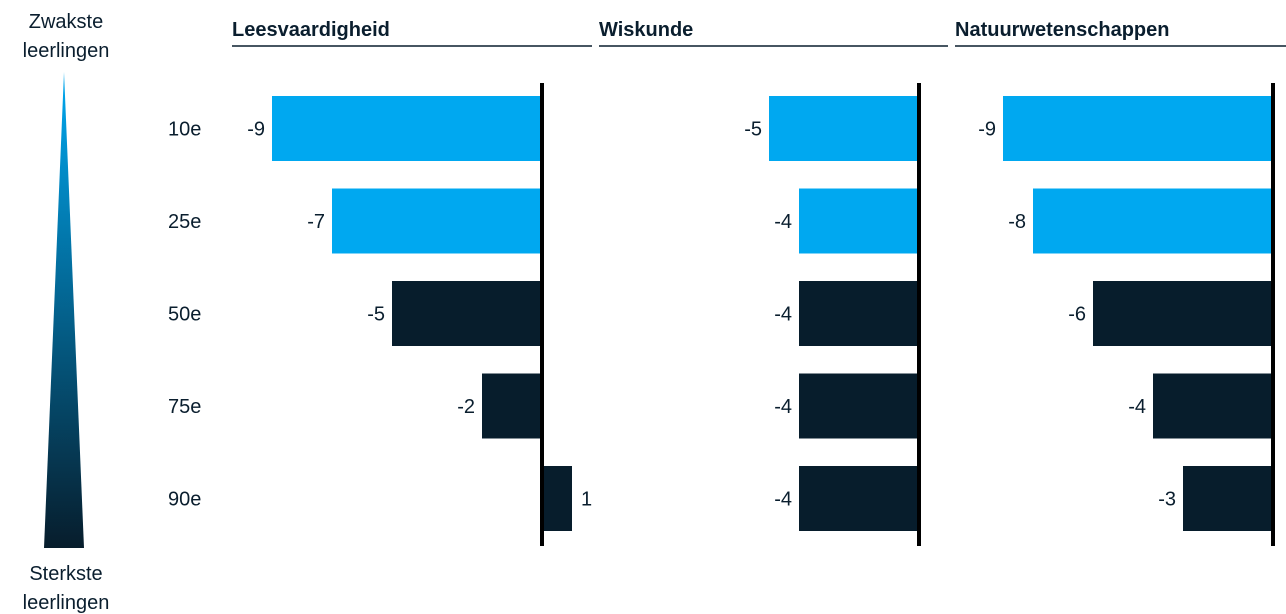  What do you see at coordinates (184, 407) in the screenshot?
I see `category-label-75e: 75e` at bounding box center [184, 407].